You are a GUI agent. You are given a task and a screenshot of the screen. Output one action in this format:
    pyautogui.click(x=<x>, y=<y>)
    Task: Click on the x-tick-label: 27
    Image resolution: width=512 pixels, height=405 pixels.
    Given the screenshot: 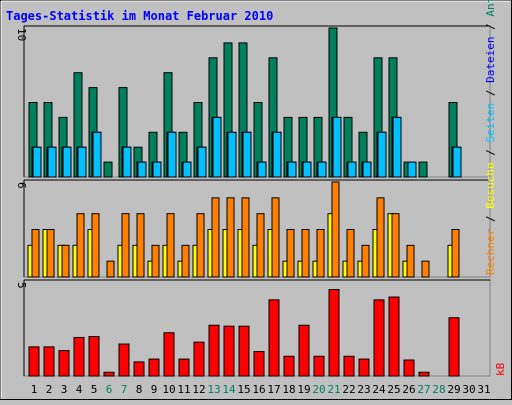 What is the action you would take?
    pyautogui.click(x=423, y=389)
    